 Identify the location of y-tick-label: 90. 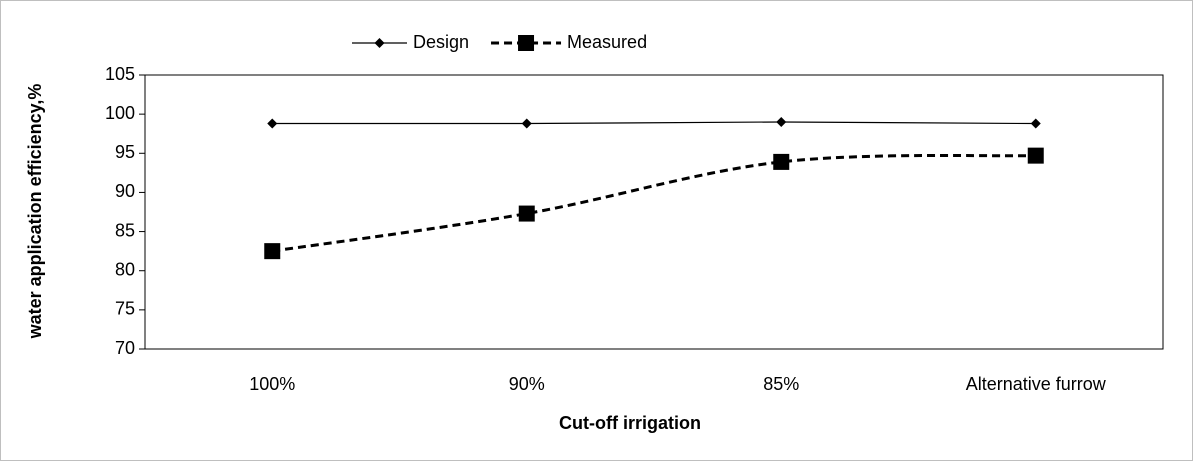
(125, 191).